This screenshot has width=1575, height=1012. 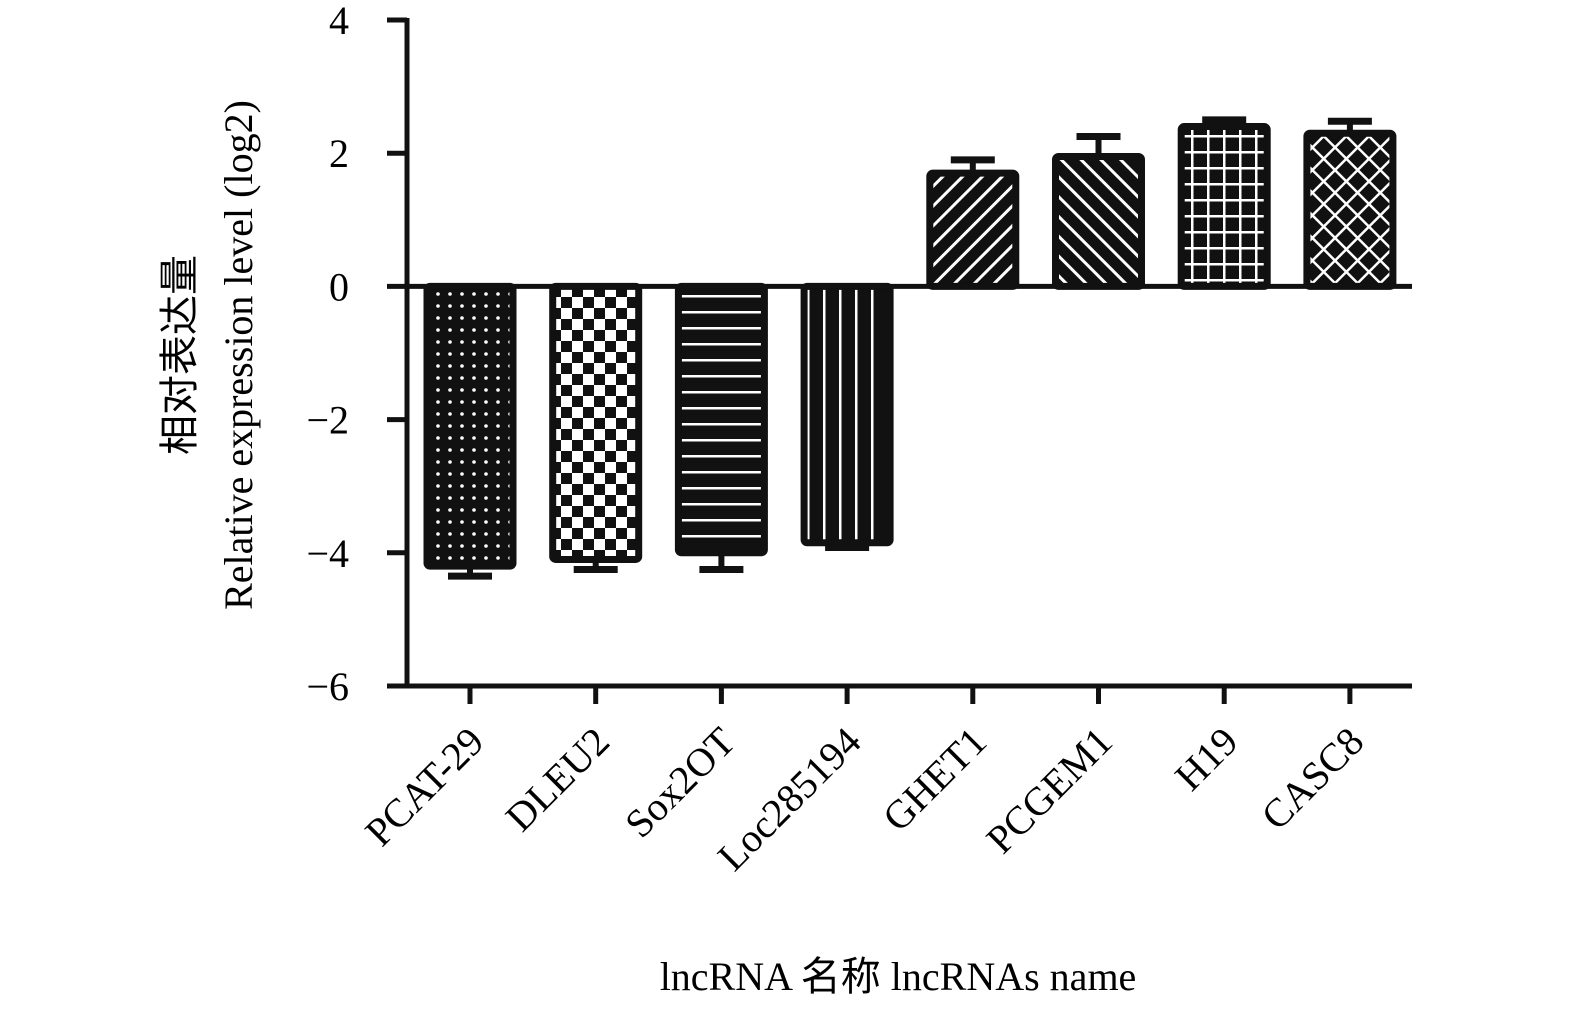 I want to click on y-tick-label: −4, so click(x=327, y=553).